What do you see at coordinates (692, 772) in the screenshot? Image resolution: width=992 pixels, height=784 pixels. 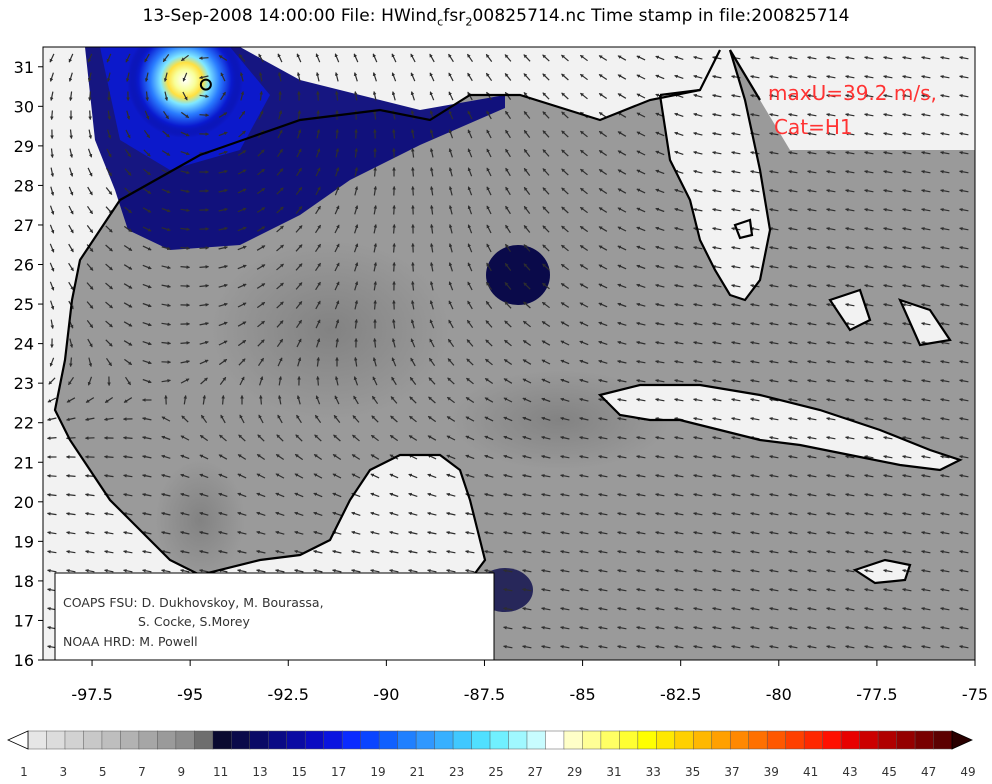 I see `colorbar-tick-label: 35` at bounding box center [692, 772].